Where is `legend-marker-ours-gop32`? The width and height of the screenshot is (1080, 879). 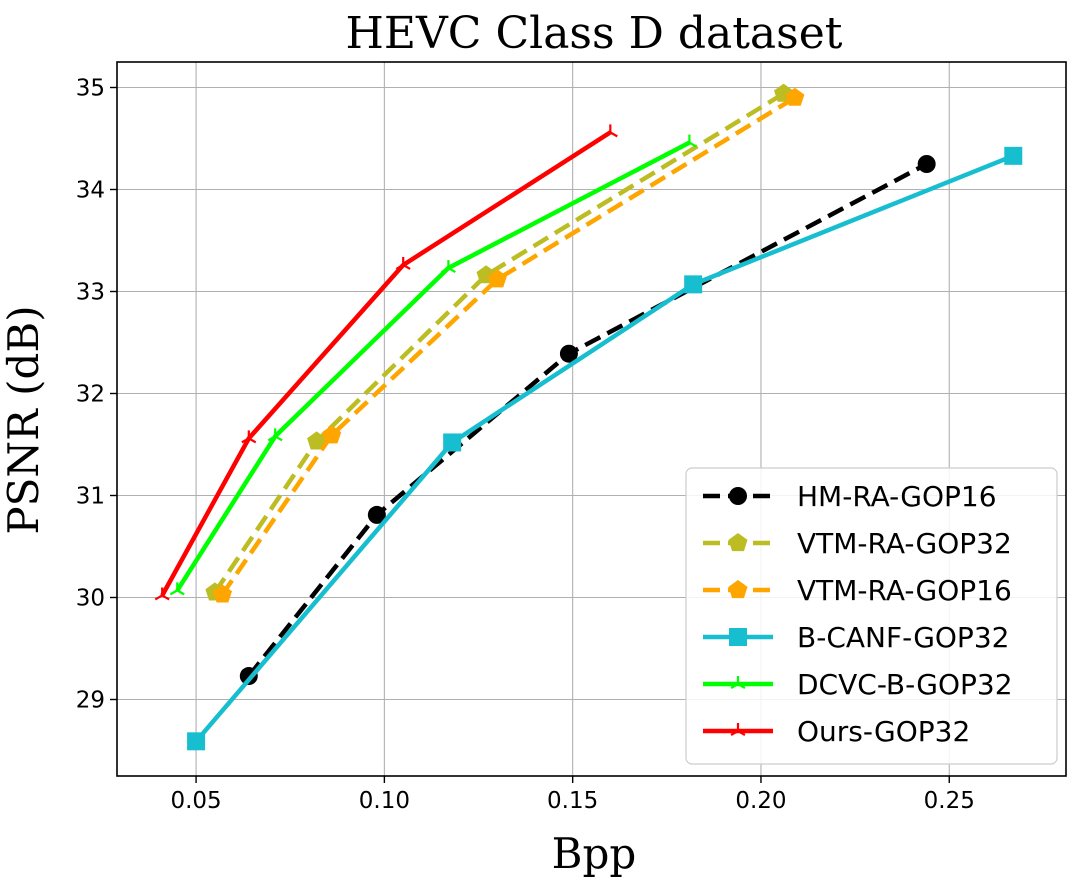
legend-marker-ours-gop32 is located at coordinates (738, 729).